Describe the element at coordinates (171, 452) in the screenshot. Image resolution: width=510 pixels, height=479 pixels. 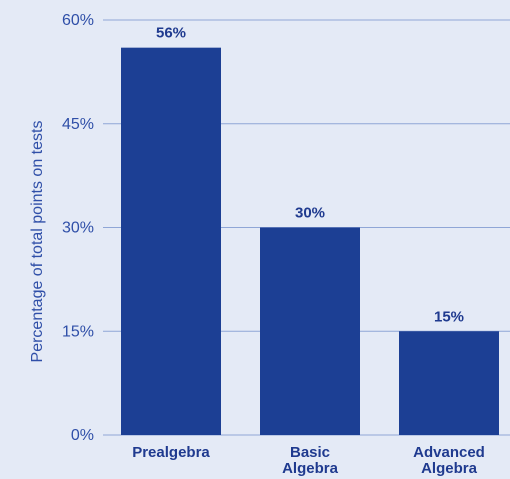
I see `category-label: Prealgebra` at that location.